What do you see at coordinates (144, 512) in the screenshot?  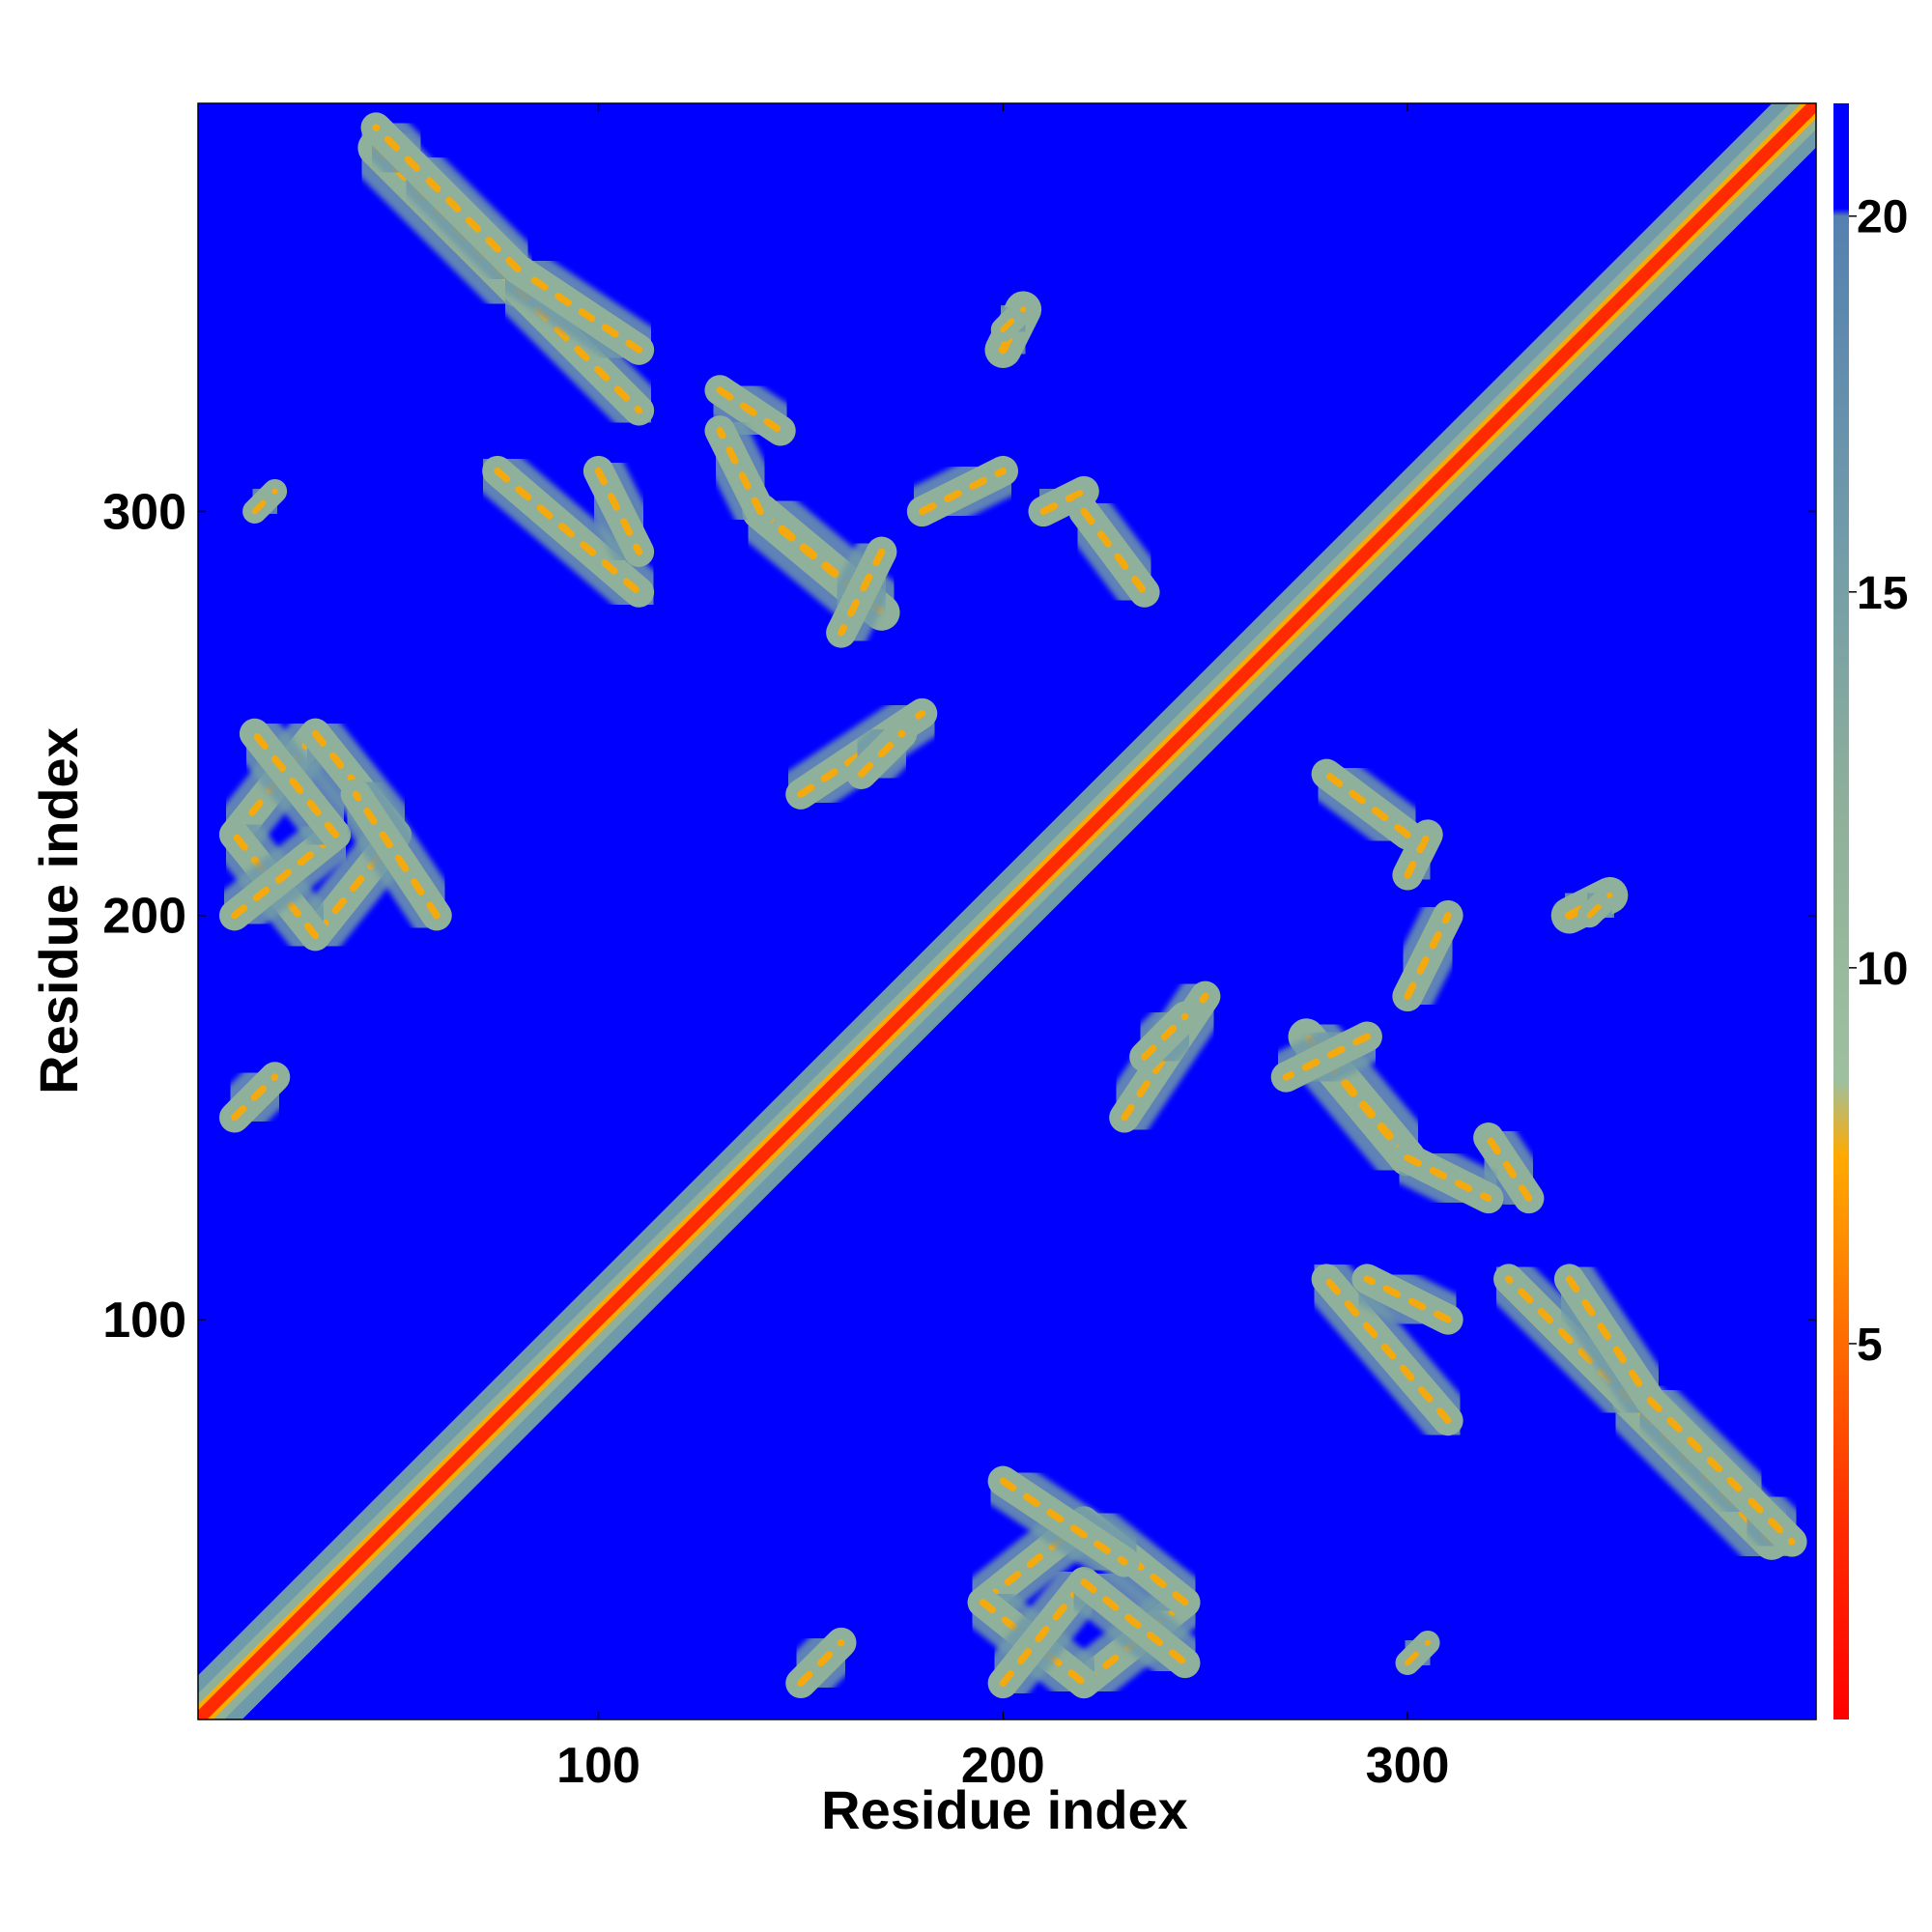 I see `y-tick-label: 300` at bounding box center [144, 512].